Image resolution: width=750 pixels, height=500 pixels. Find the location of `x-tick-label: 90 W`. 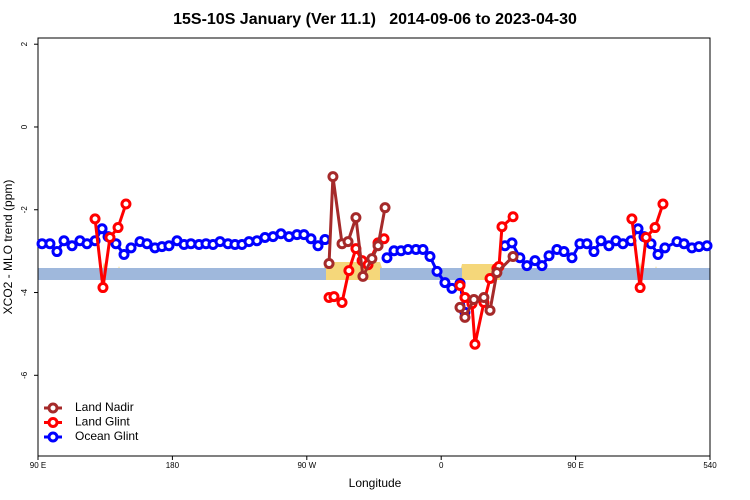

x-tick-label: 90 W is located at coordinates (306, 465).